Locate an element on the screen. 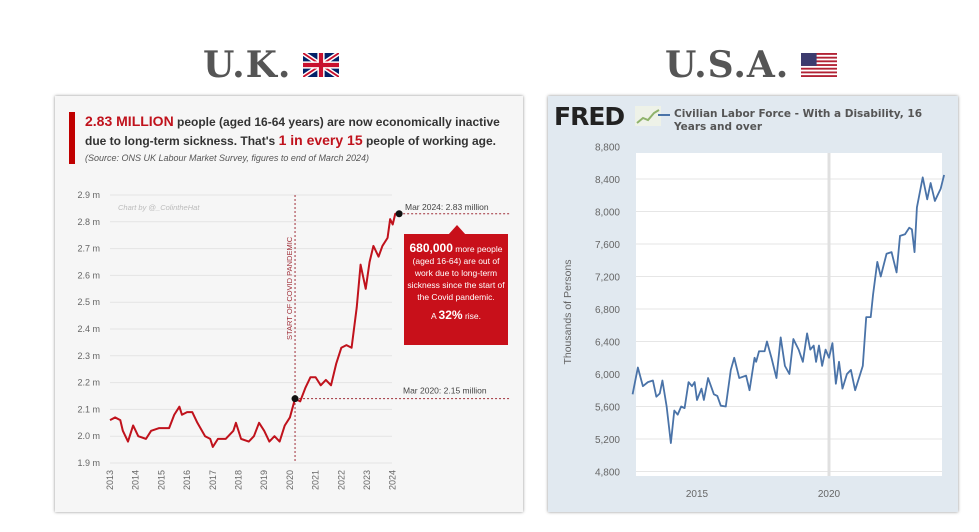 The width and height of the screenshot is (979, 532). x-tick-label: 2022 is located at coordinates (341, 480).